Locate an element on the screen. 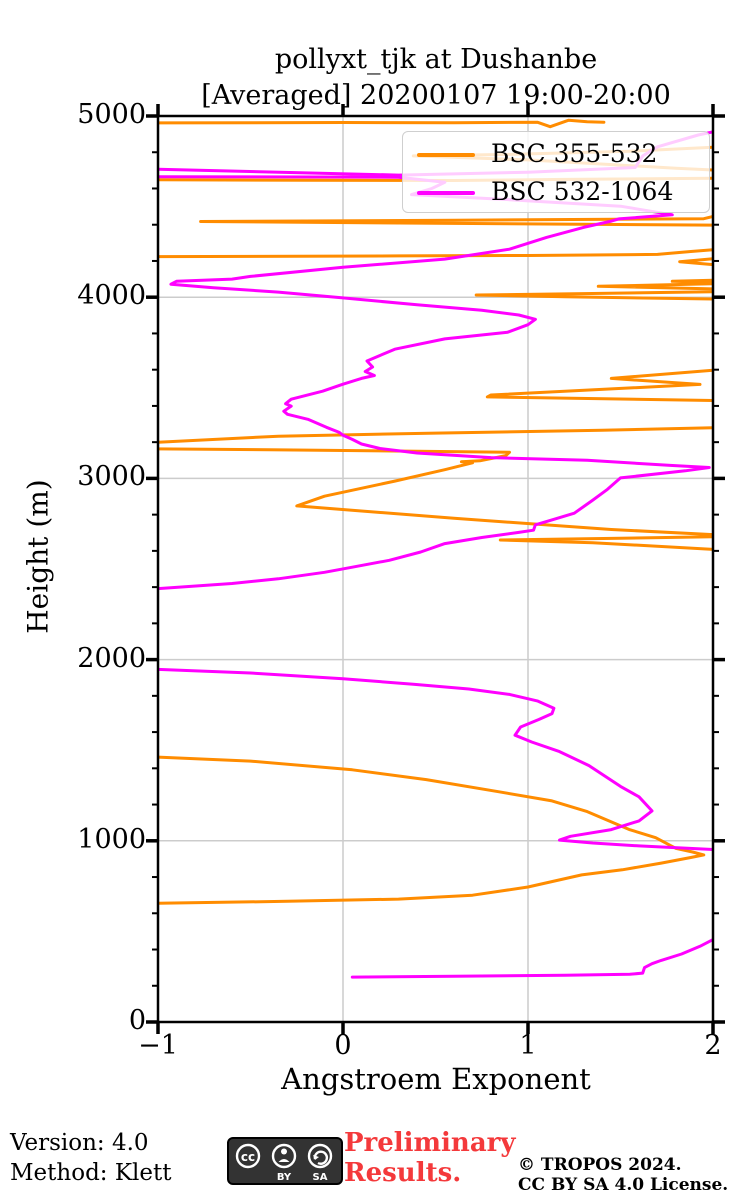 The height and width of the screenshot is (1200, 750). legend-entry: BSC 532-1064 is located at coordinates (556, 192).